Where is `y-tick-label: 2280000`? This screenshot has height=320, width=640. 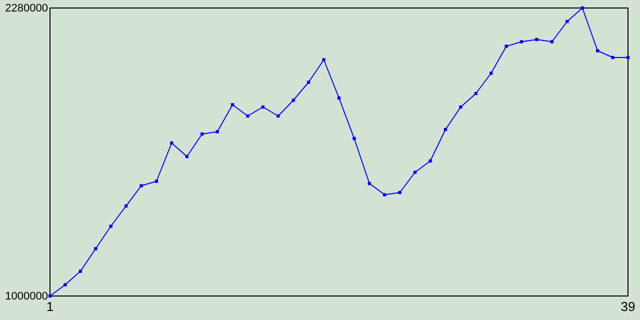
y-tick-label: 2280000 is located at coordinates (26, 8).